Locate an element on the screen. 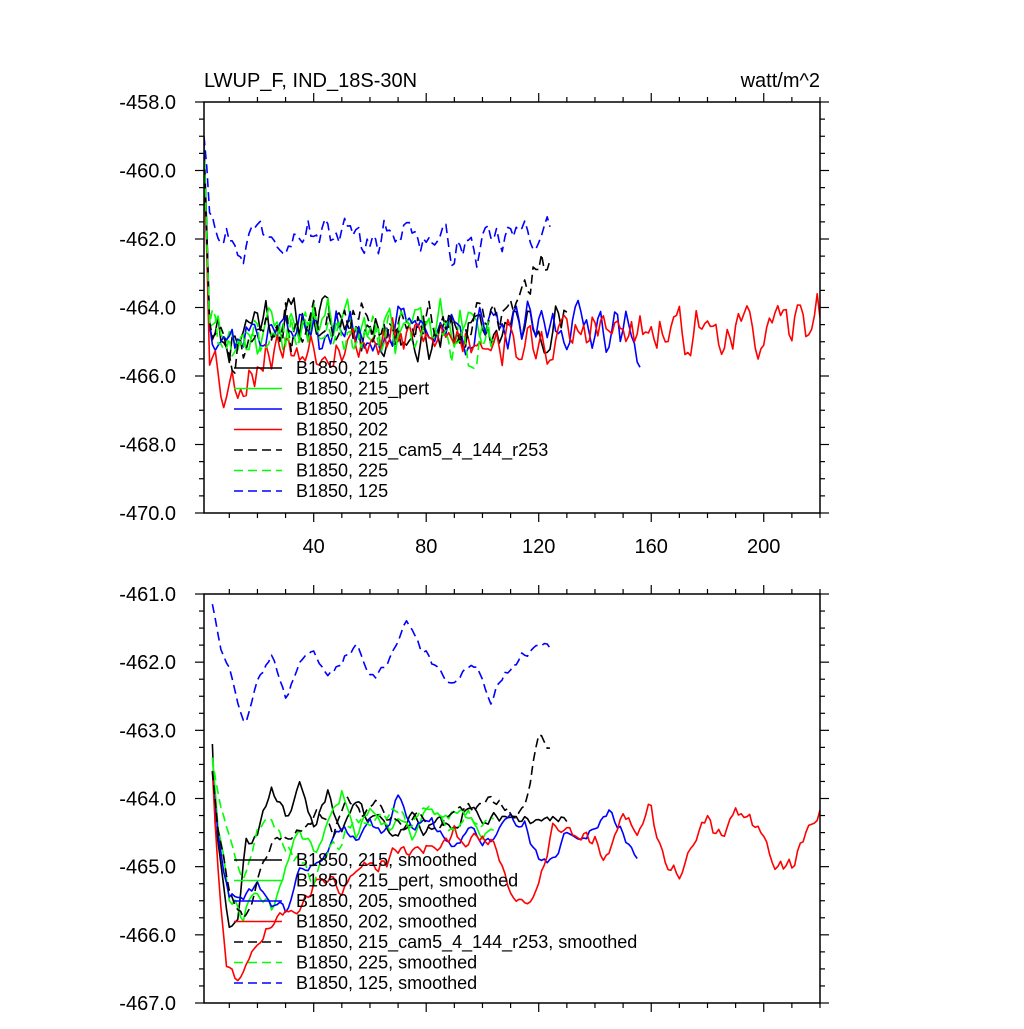 The width and height of the screenshot is (1024, 1029). legend-label: B1850, 215_cam5_4_144_r253, smoothed is located at coordinates (466, 942).